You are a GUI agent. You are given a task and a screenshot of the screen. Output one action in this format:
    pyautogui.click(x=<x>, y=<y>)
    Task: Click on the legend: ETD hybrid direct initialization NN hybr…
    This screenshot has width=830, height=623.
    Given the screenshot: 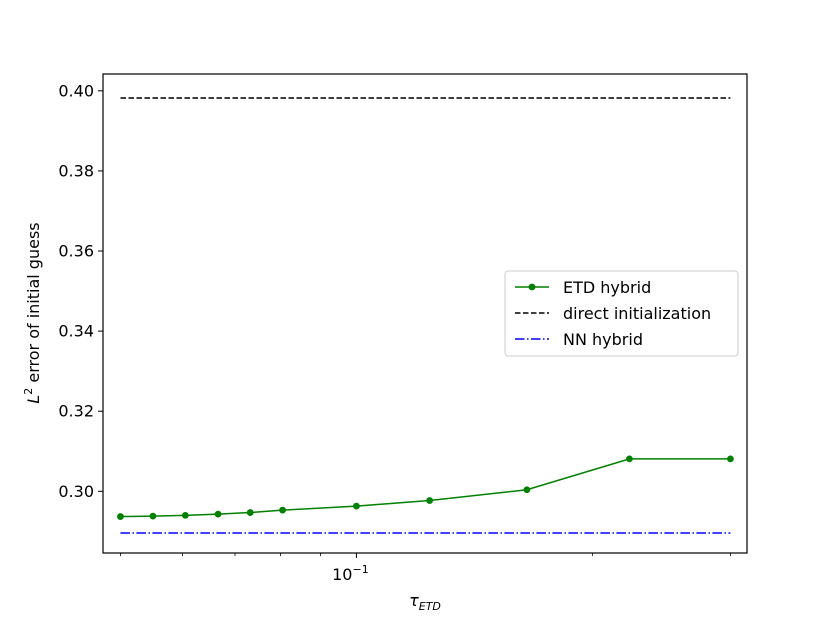 What is the action you would take?
    pyautogui.click(x=621, y=313)
    